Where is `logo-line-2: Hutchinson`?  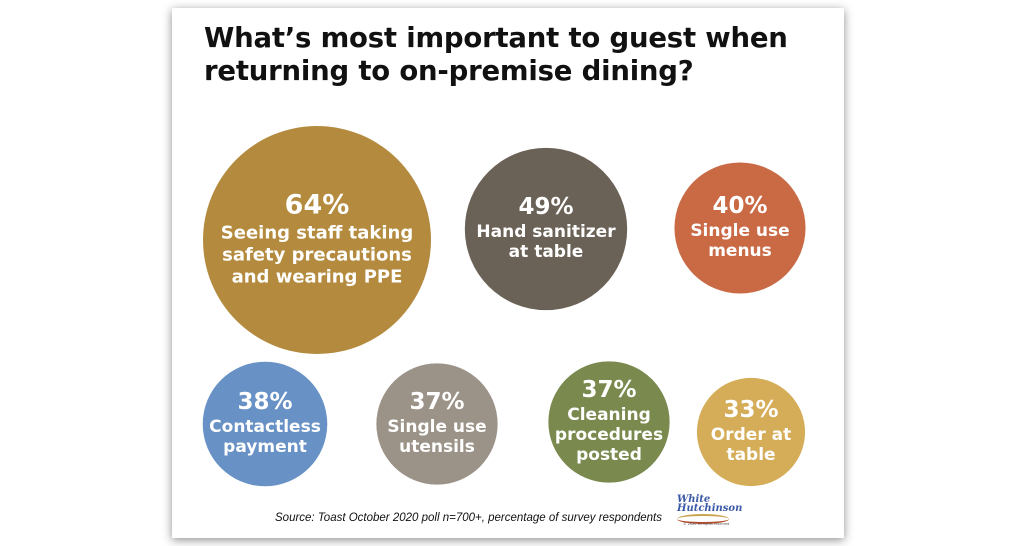
logo-line-2: Hutchinson is located at coordinates (710, 508).